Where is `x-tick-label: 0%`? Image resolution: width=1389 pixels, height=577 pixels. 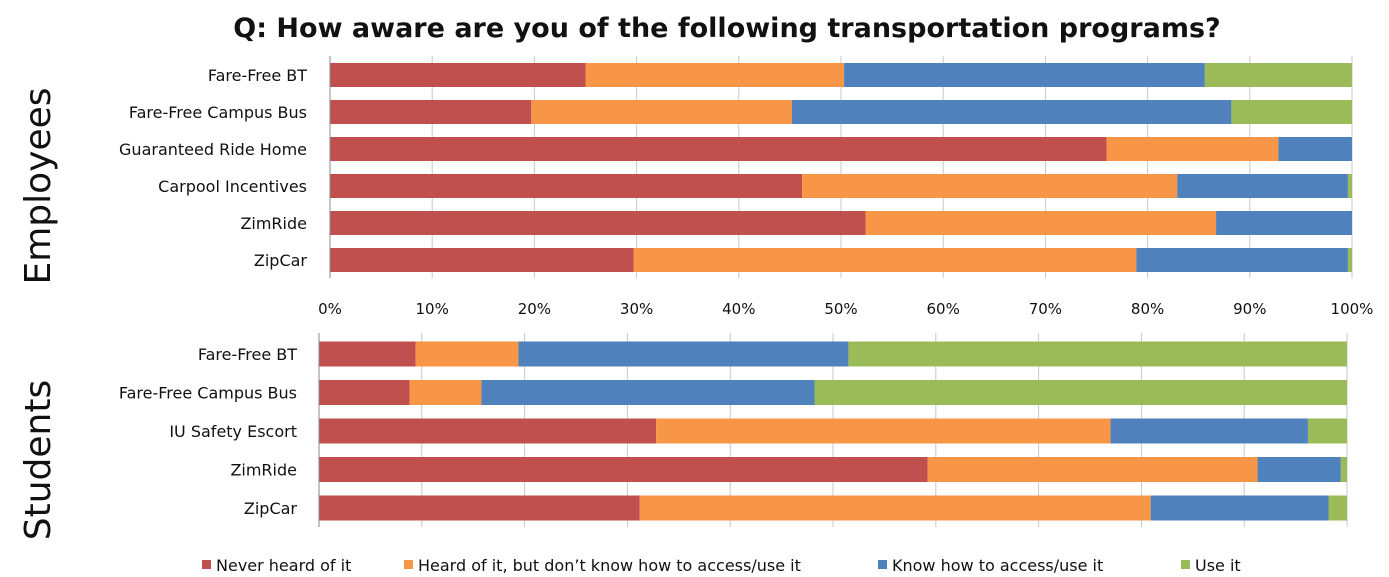 x-tick-label: 0% is located at coordinates (330, 309).